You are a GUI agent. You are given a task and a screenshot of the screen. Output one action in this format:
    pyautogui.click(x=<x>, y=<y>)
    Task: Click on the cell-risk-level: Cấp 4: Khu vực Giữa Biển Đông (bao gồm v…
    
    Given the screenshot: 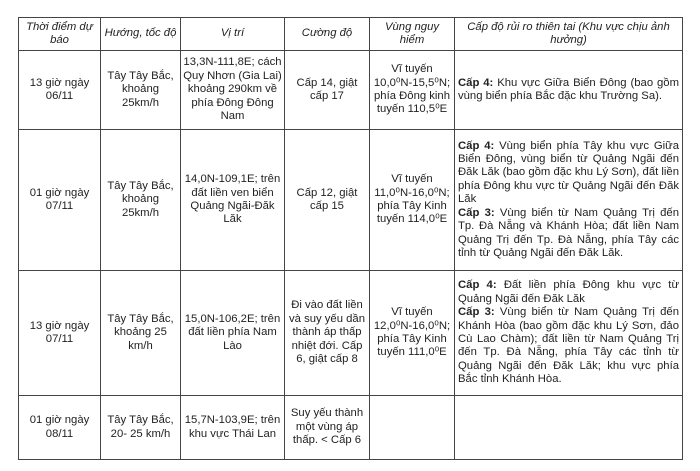 What is the action you would take?
    pyautogui.click(x=568, y=90)
    